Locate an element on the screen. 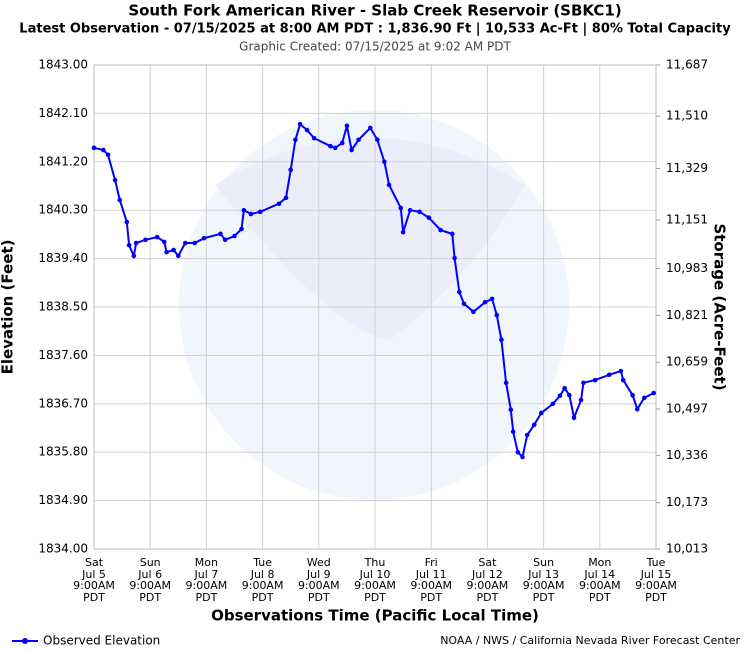 This screenshot has height=650, width=750. x-tick-label: Wed Jul 9 9:00AM PDT is located at coordinates (318, 580).